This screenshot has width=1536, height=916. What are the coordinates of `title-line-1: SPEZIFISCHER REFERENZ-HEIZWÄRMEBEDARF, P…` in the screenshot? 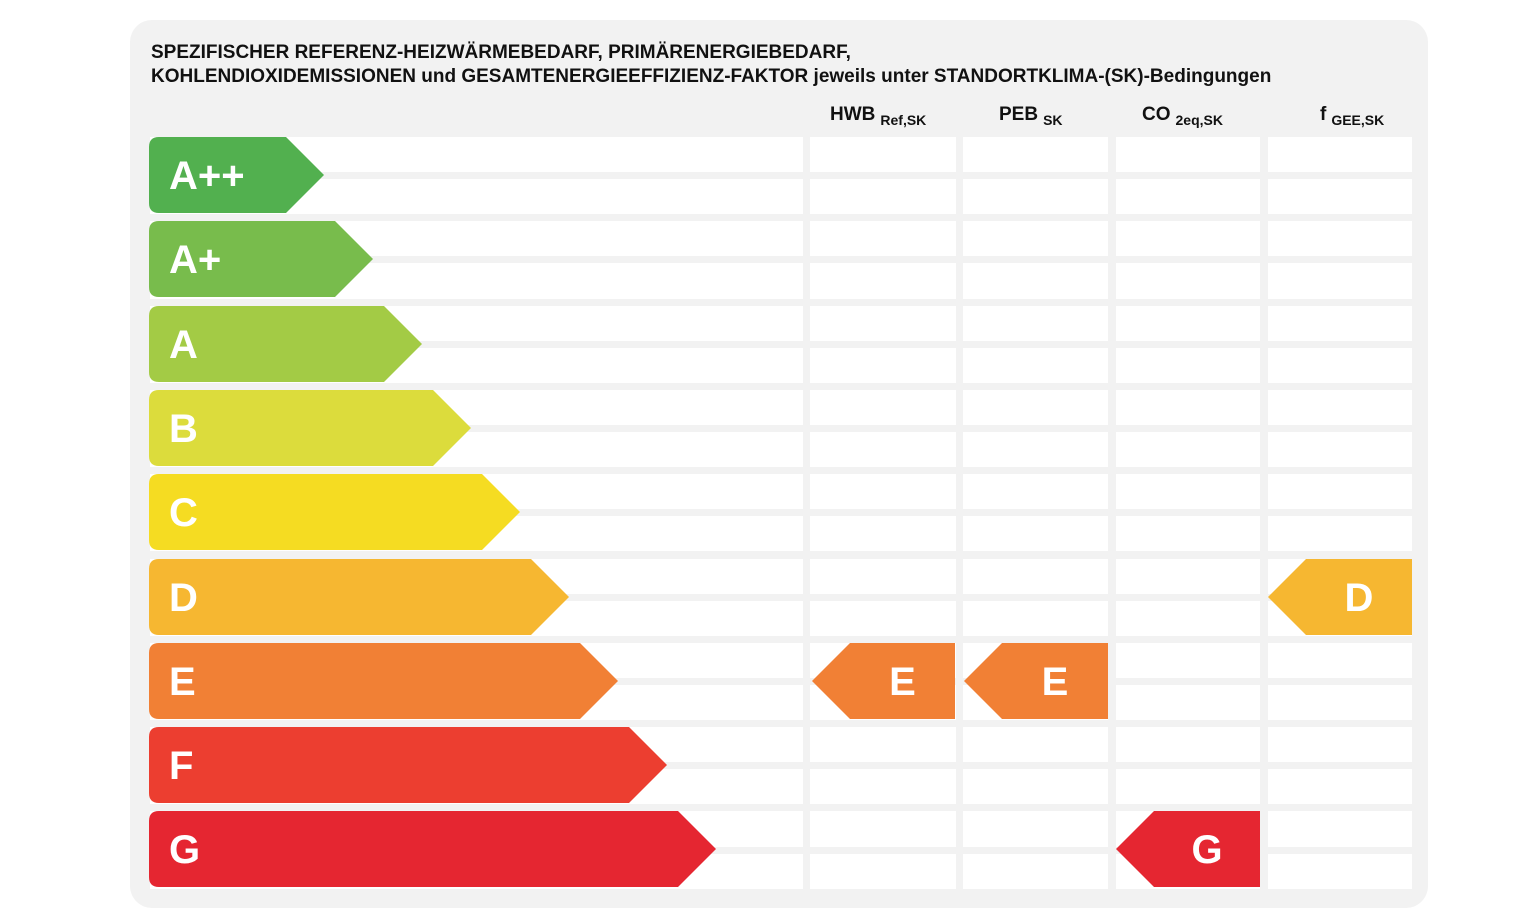 It's located at (501, 52).